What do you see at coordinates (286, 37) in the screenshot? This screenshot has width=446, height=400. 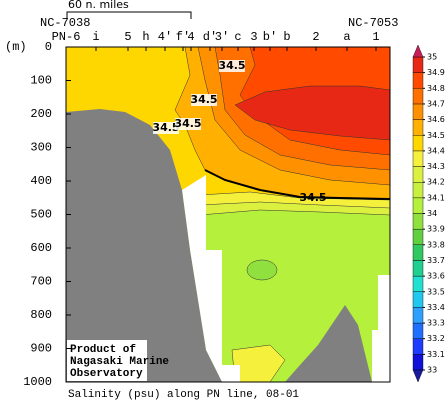 I see `station-label: b` at bounding box center [286, 37].